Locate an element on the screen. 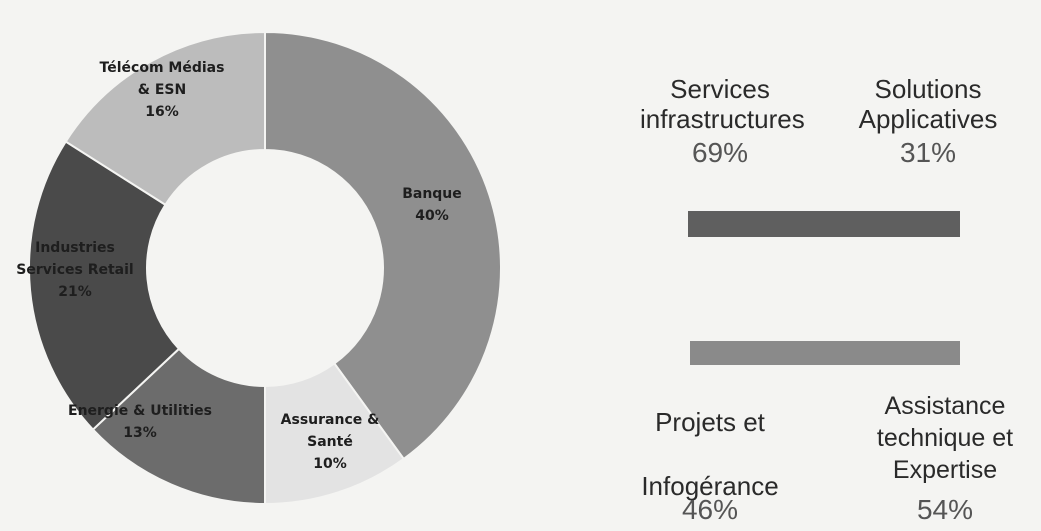 The height and width of the screenshot is (531, 1041). pct-services-infrastructures: 69% is located at coordinates (720, 152).